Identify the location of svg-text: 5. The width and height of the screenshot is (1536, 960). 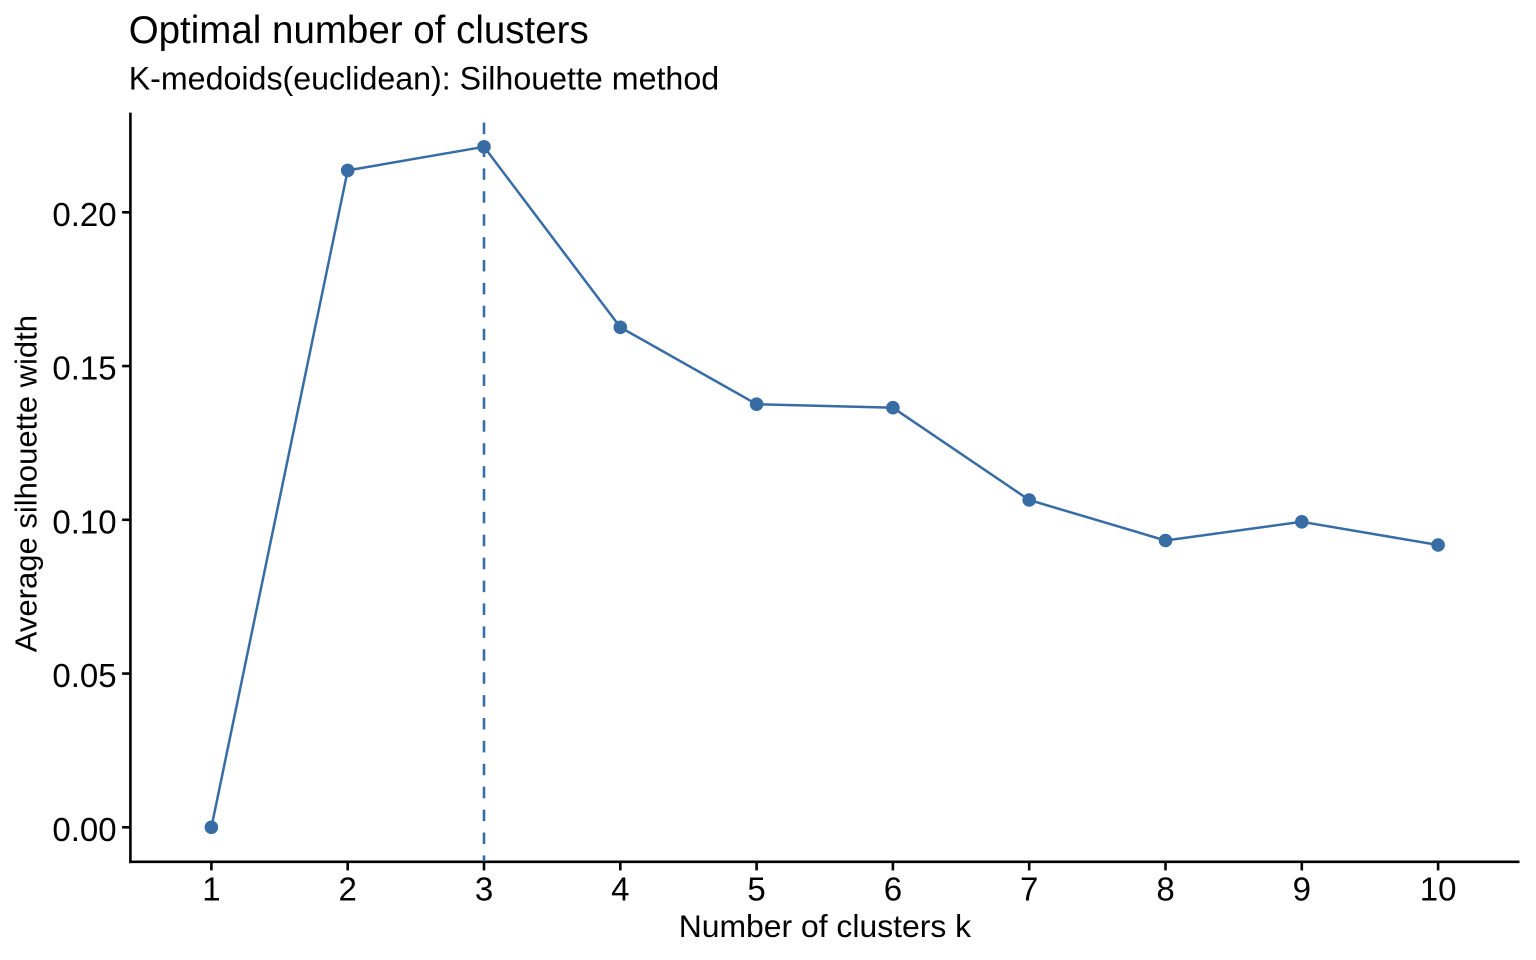
(756, 889).